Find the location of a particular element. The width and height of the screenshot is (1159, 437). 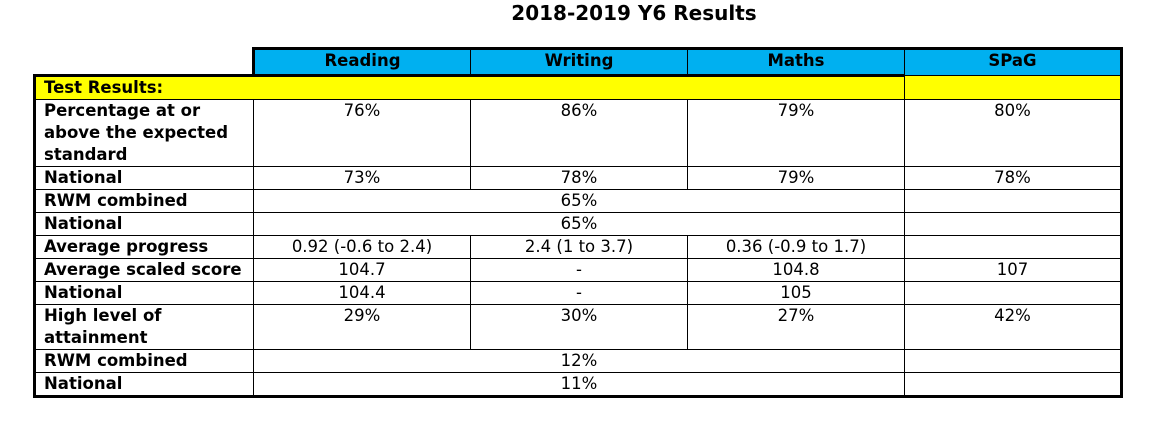

row-label: High level of attainment is located at coordinates (143, 327).